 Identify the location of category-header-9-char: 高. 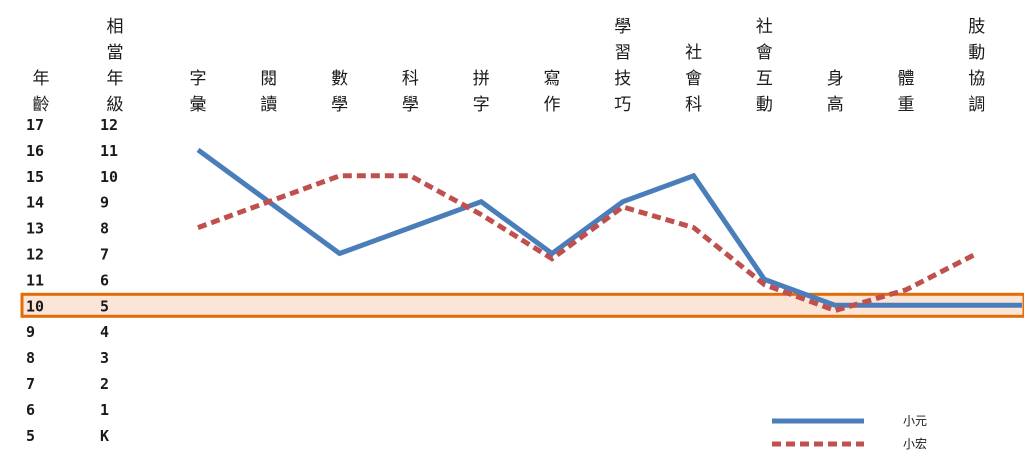
(835, 105).